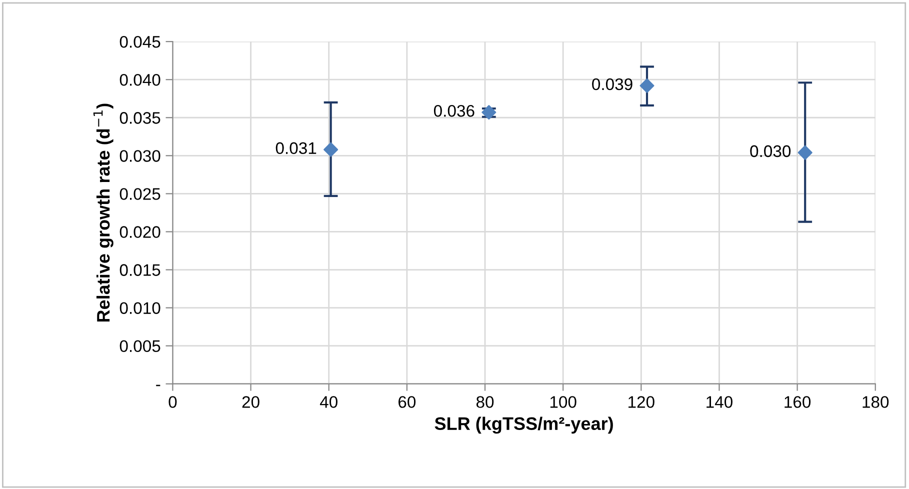  Describe the element at coordinates (719, 402) in the screenshot. I see `x-tick-label: 140` at that location.